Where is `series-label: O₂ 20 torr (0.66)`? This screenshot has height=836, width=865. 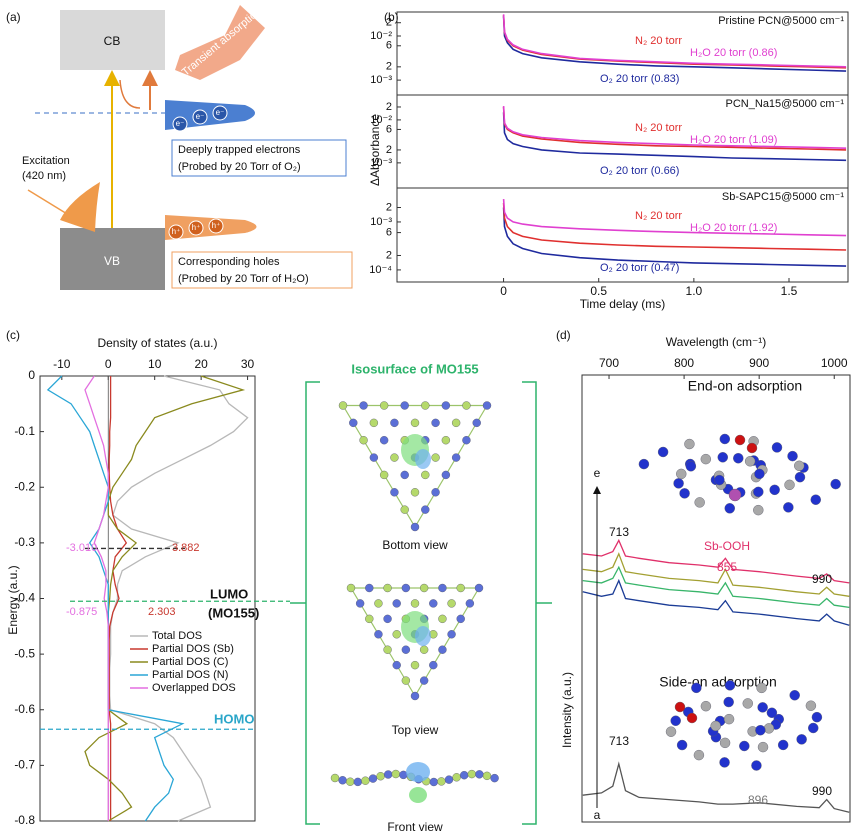
series-label: O₂ 20 torr (0.66) is located at coordinates (639, 171).